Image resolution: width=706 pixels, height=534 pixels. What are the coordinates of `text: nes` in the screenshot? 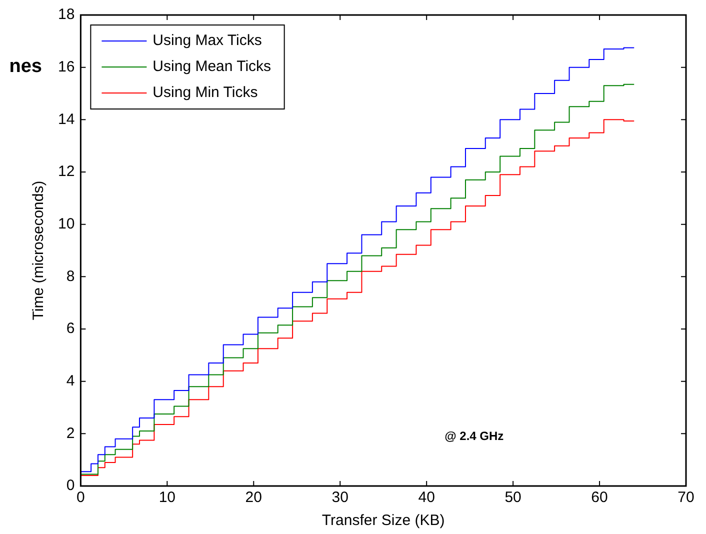 It's located at (25, 67).